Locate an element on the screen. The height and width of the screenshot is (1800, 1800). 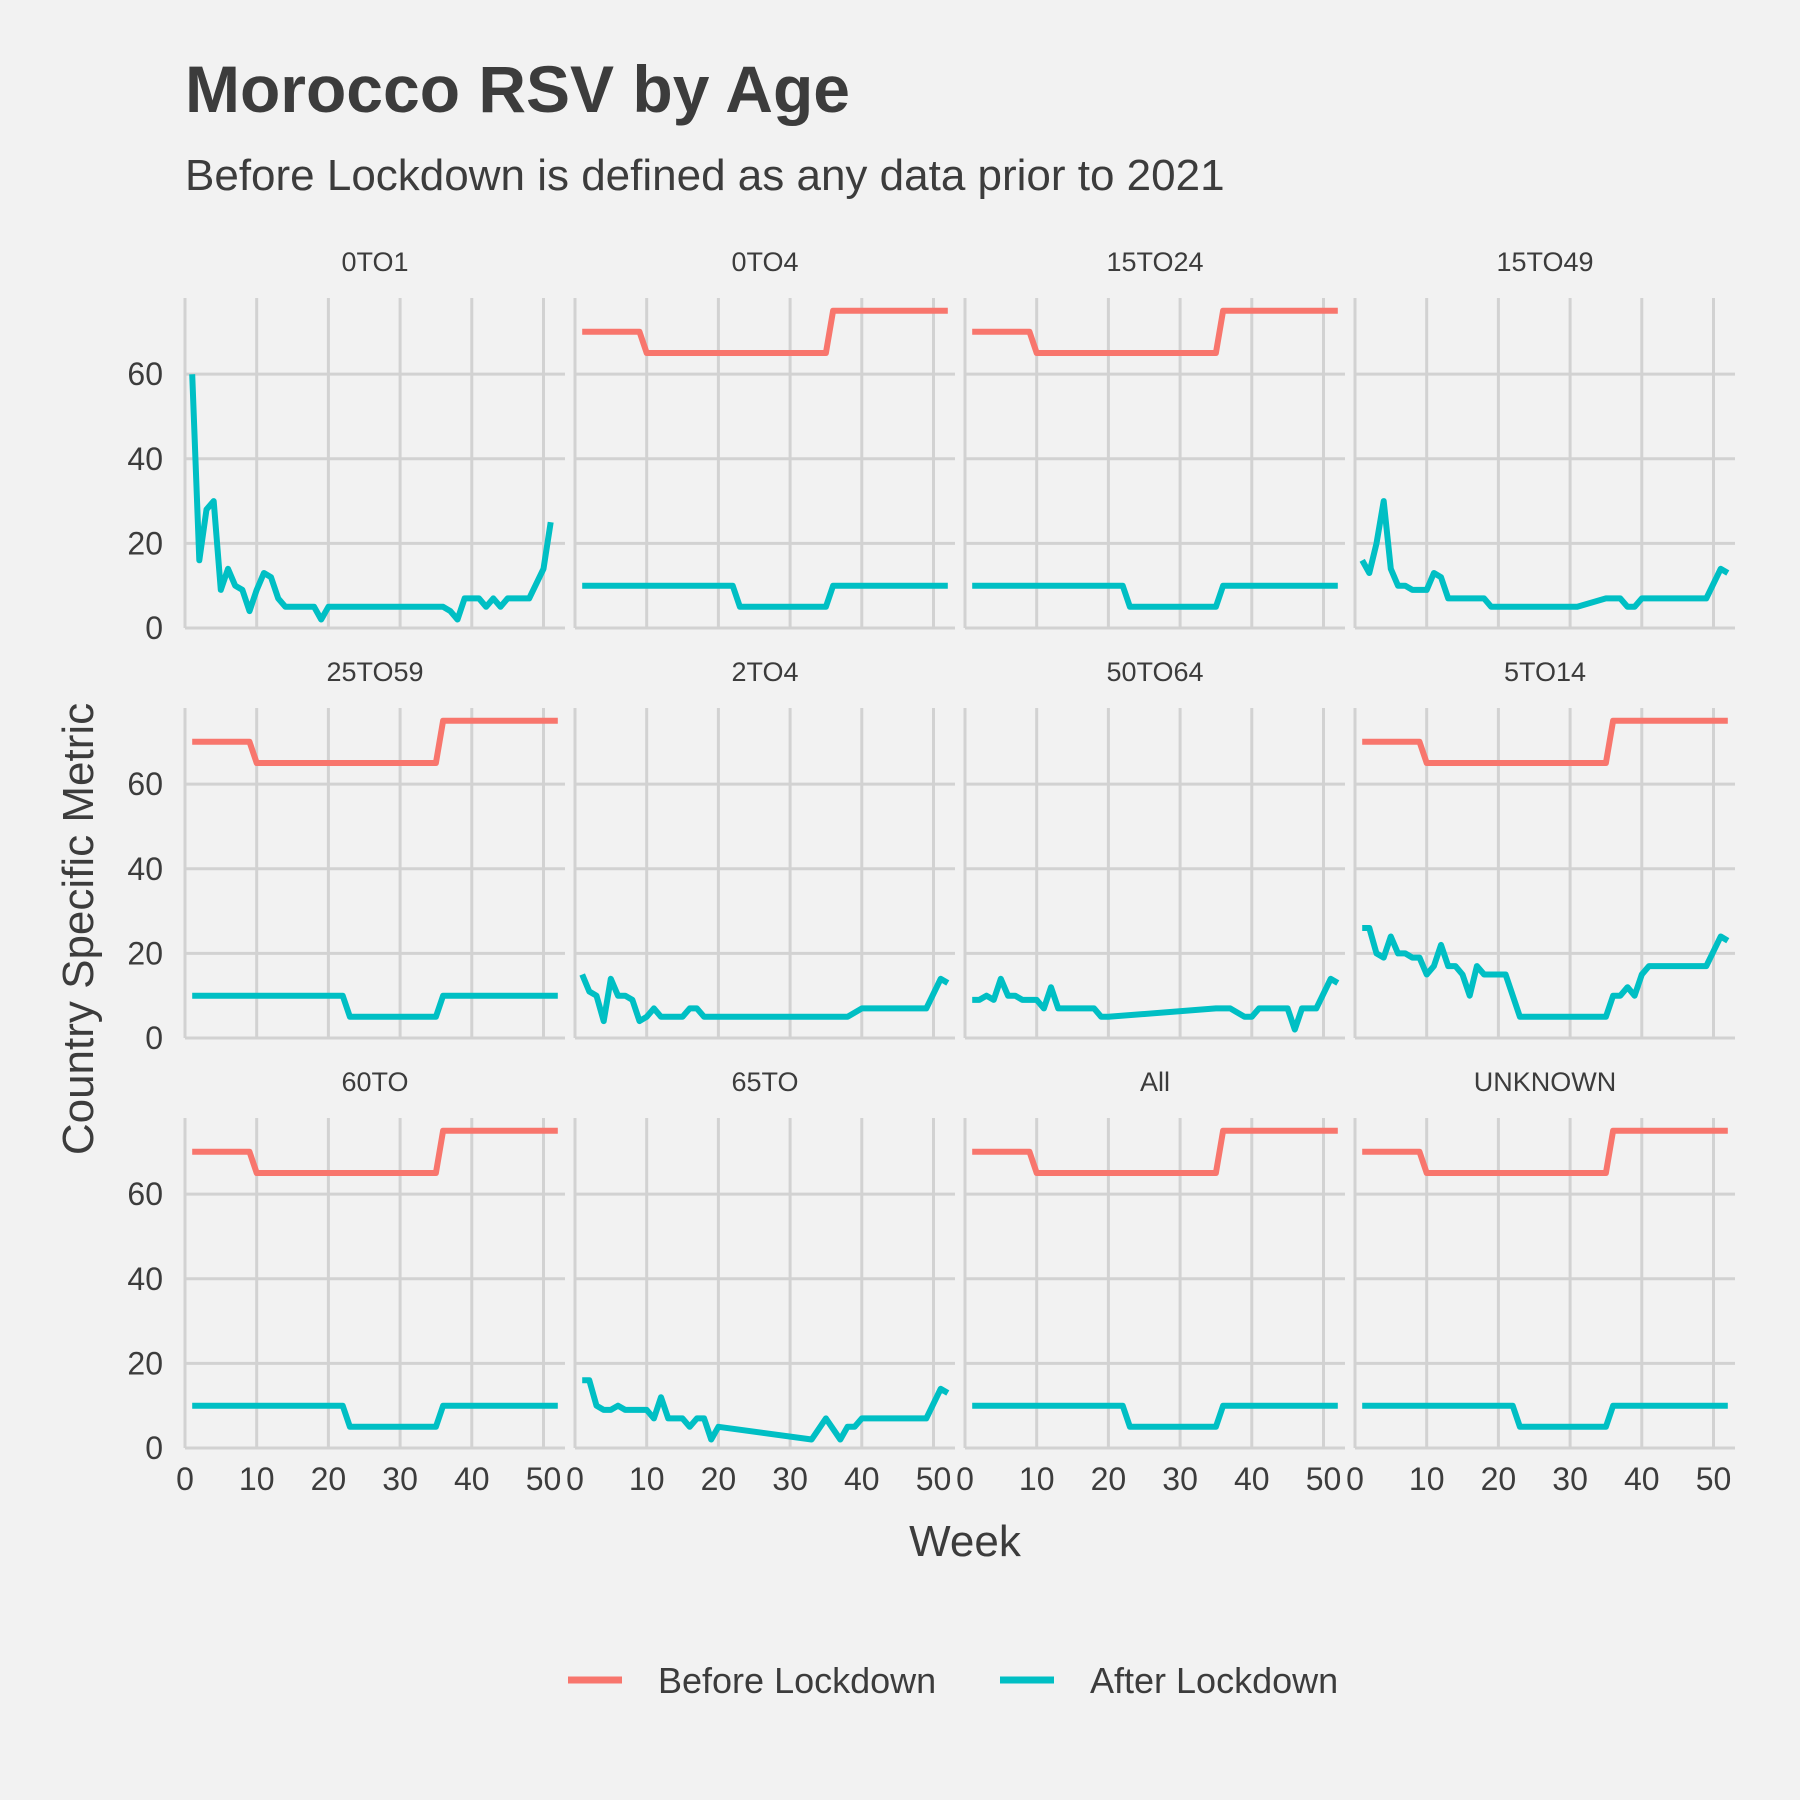
facet-label: 2TO4 is located at coordinates (764, 672).